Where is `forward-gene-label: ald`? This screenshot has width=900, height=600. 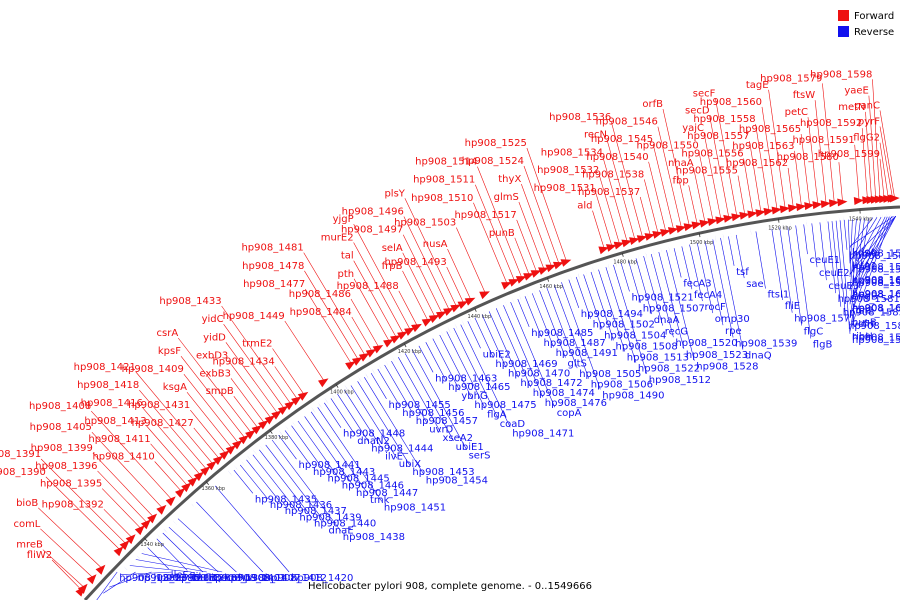 forward-gene-label: ald is located at coordinates (584, 206).